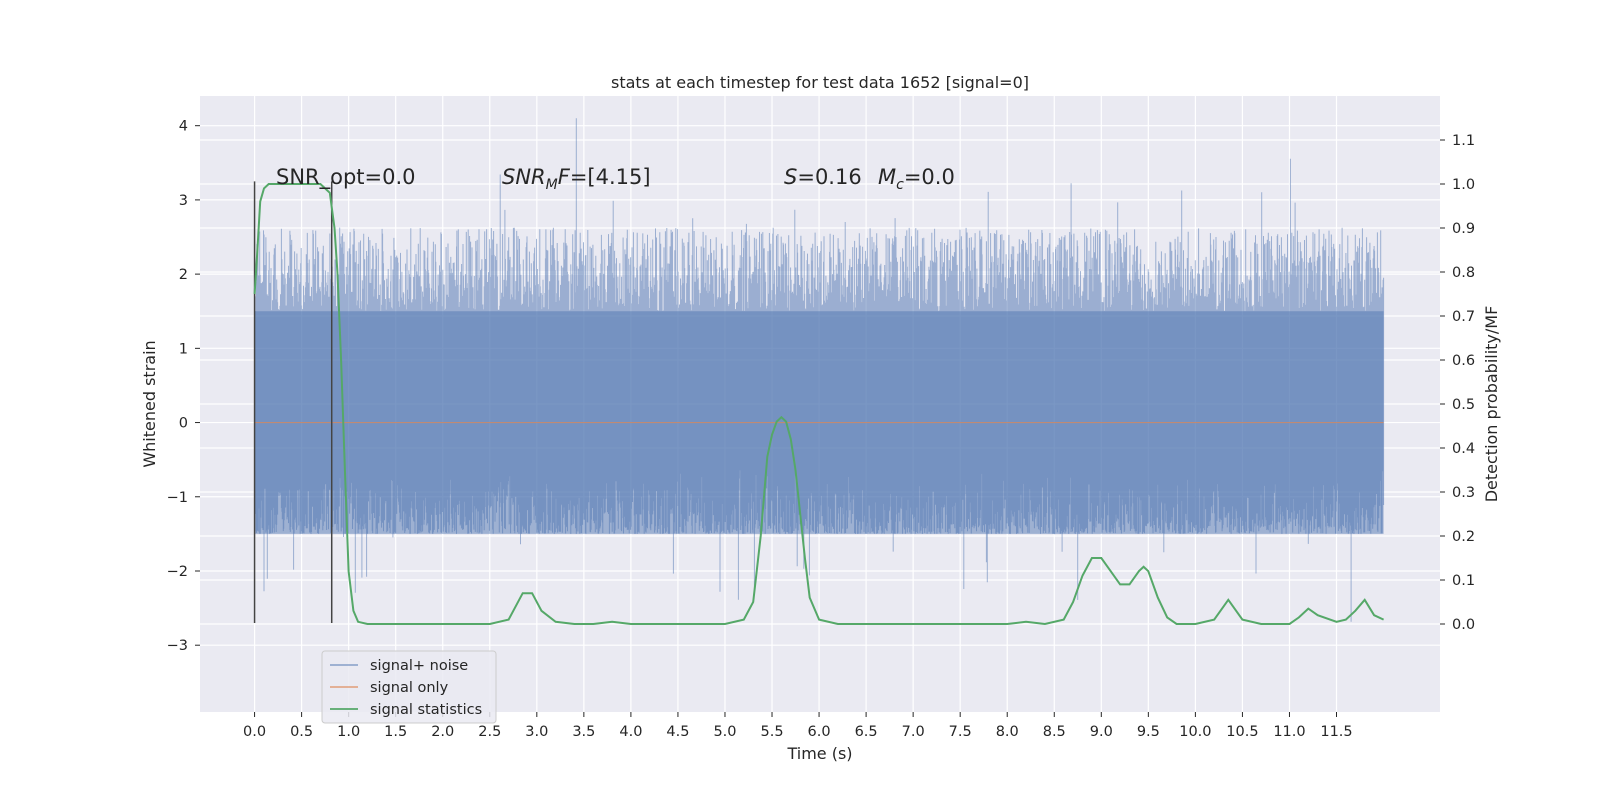 Image resolution: width=1600 pixels, height=800 pixels. I want to click on annotation-s-label: S, so click(790, 177).